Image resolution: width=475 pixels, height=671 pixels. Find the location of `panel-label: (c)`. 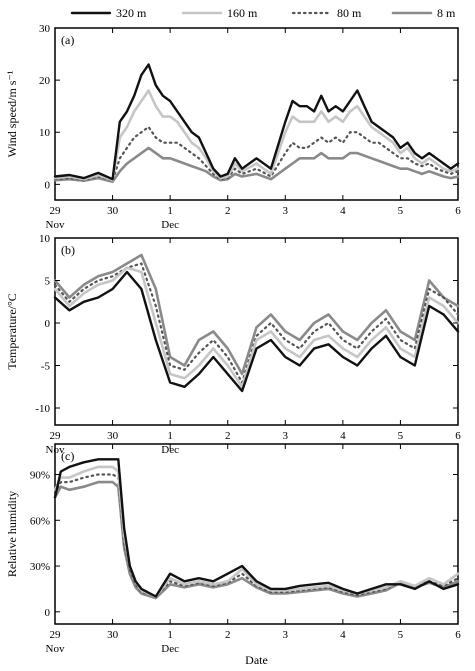

panel-label: (c) is located at coordinates (67, 456).